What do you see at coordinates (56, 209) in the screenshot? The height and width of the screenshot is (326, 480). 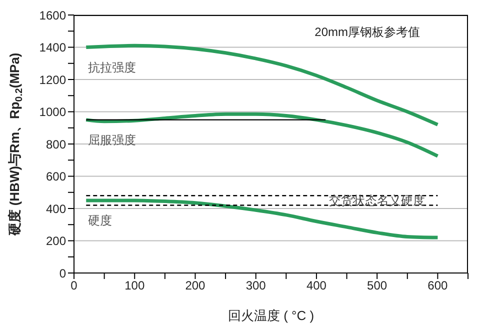 I see `y-tick-label: 400` at bounding box center [56, 209].